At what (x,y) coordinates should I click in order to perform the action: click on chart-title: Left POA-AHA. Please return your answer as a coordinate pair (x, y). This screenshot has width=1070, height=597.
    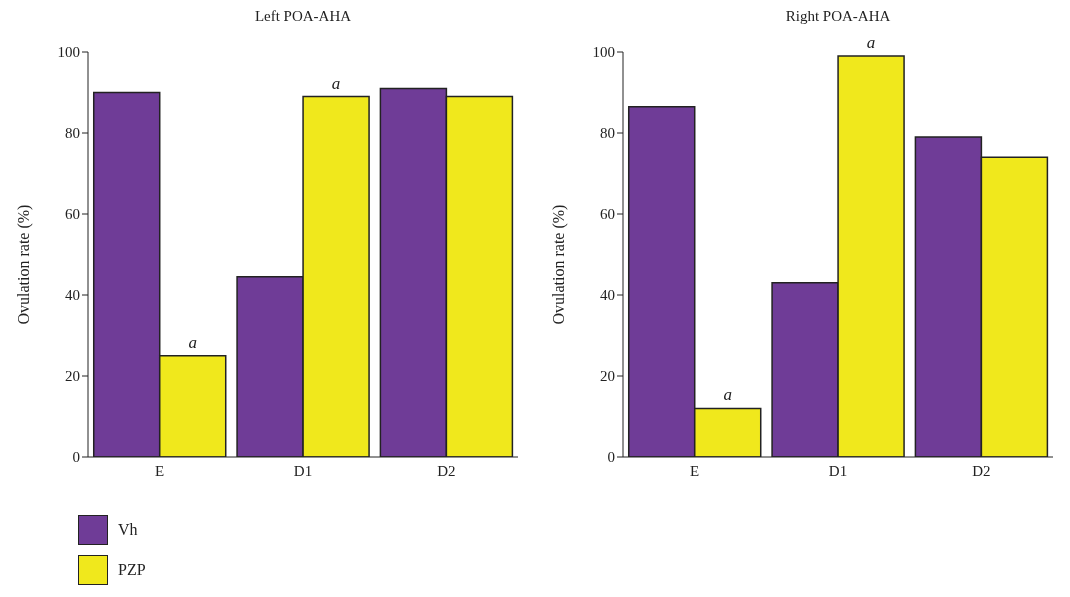
    Looking at the image, I should click on (303, 17).